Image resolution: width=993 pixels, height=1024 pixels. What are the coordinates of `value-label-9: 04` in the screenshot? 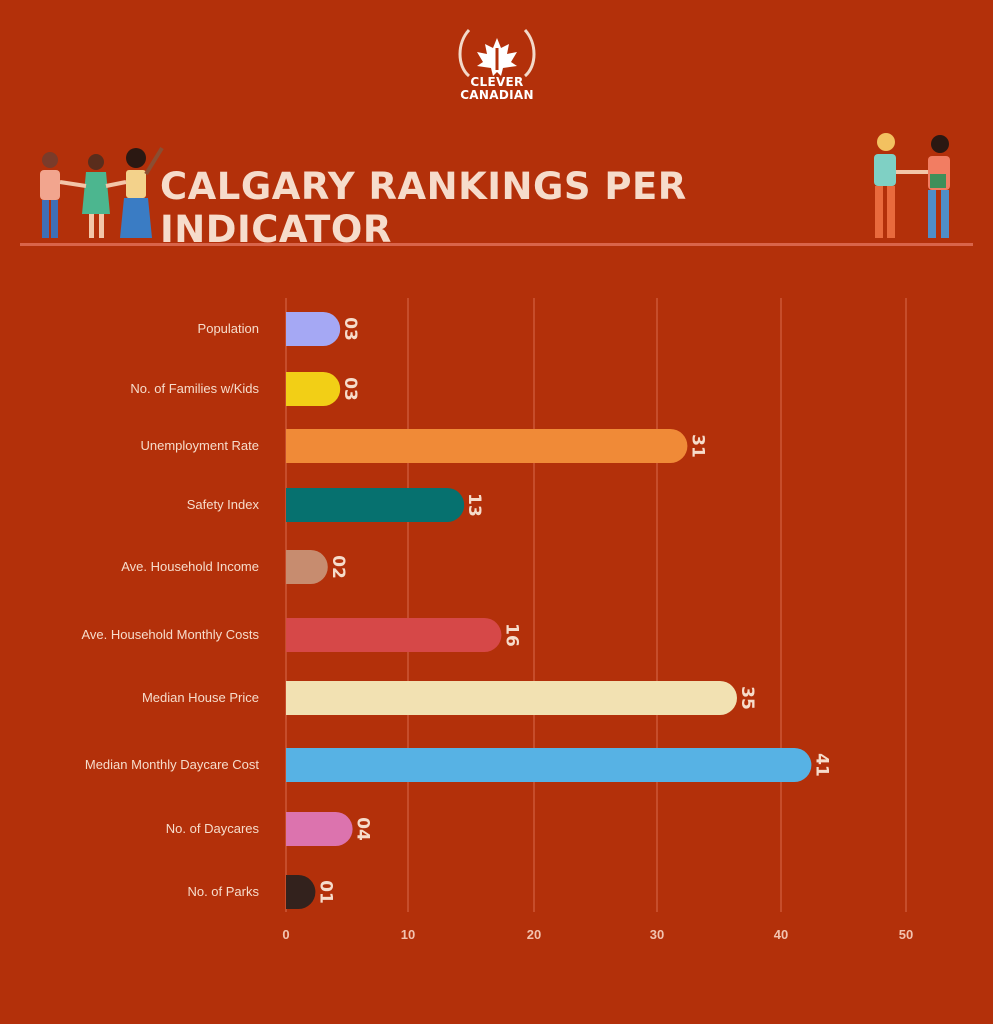 It's located at (363, 829).